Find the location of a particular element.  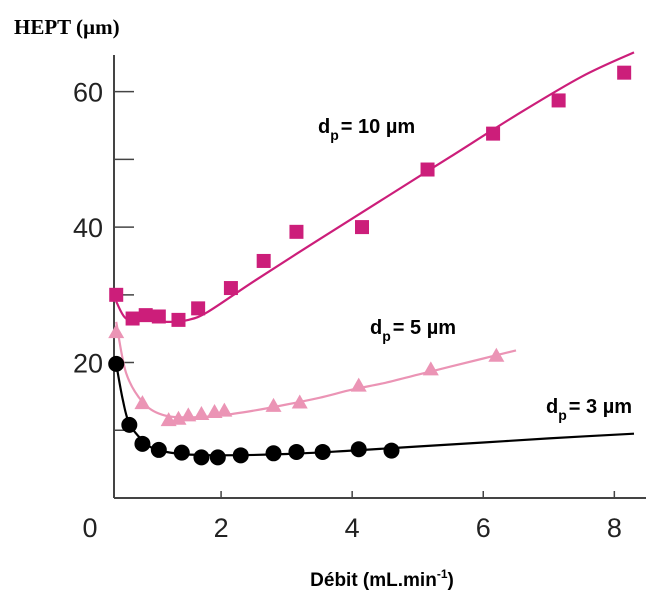

y-tick-label: 20 is located at coordinates (88, 364).